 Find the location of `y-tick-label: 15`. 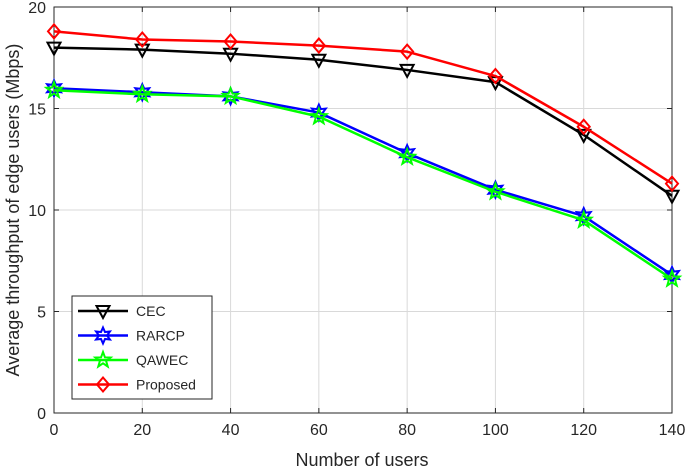

y-tick-label: 15 is located at coordinates (37, 110).